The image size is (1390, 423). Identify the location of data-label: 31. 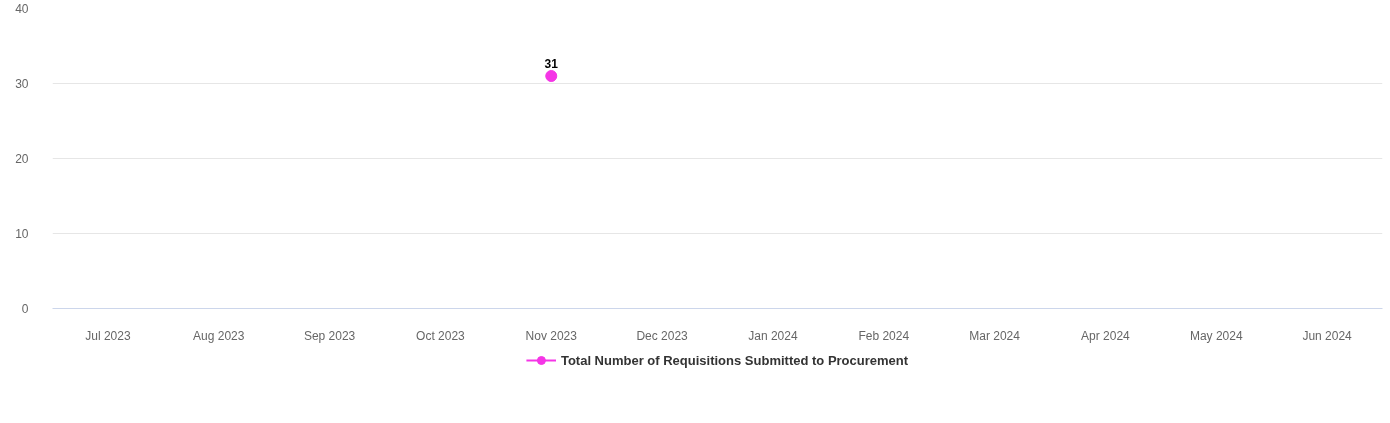
(551, 64).